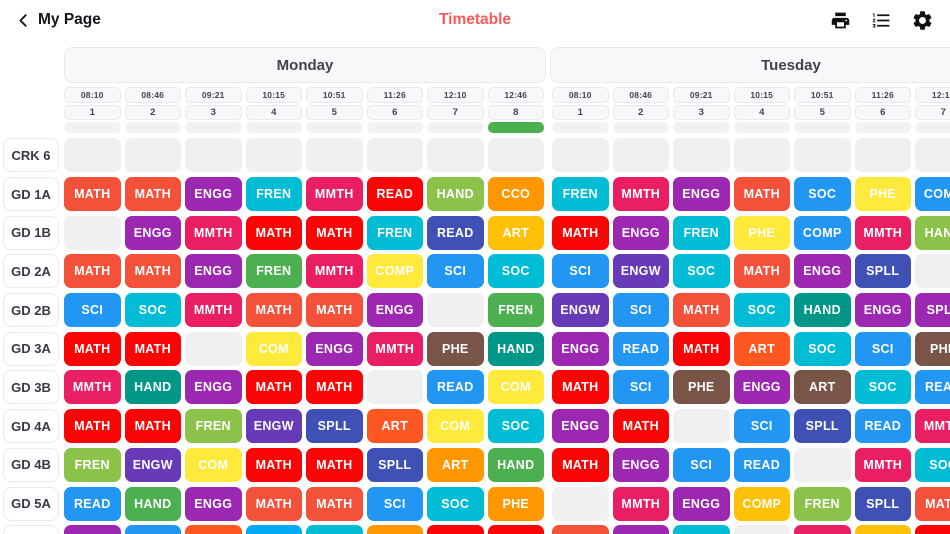 Image resolution: width=950 pixels, height=534 pixels. I want to click on class-label: GD 2A, so click(31, 271).